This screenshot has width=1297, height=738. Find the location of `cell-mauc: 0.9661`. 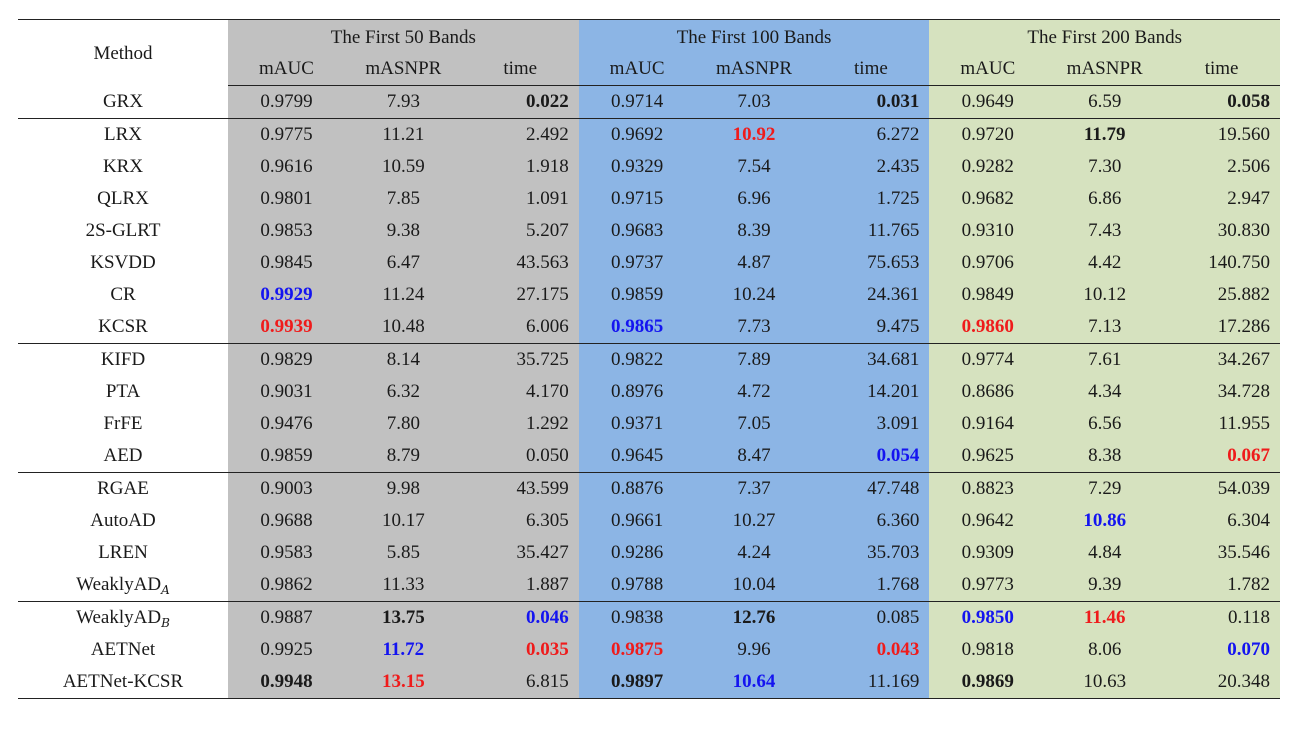

cell-mauc: 0.9661 is located at coordinates (637, 521).